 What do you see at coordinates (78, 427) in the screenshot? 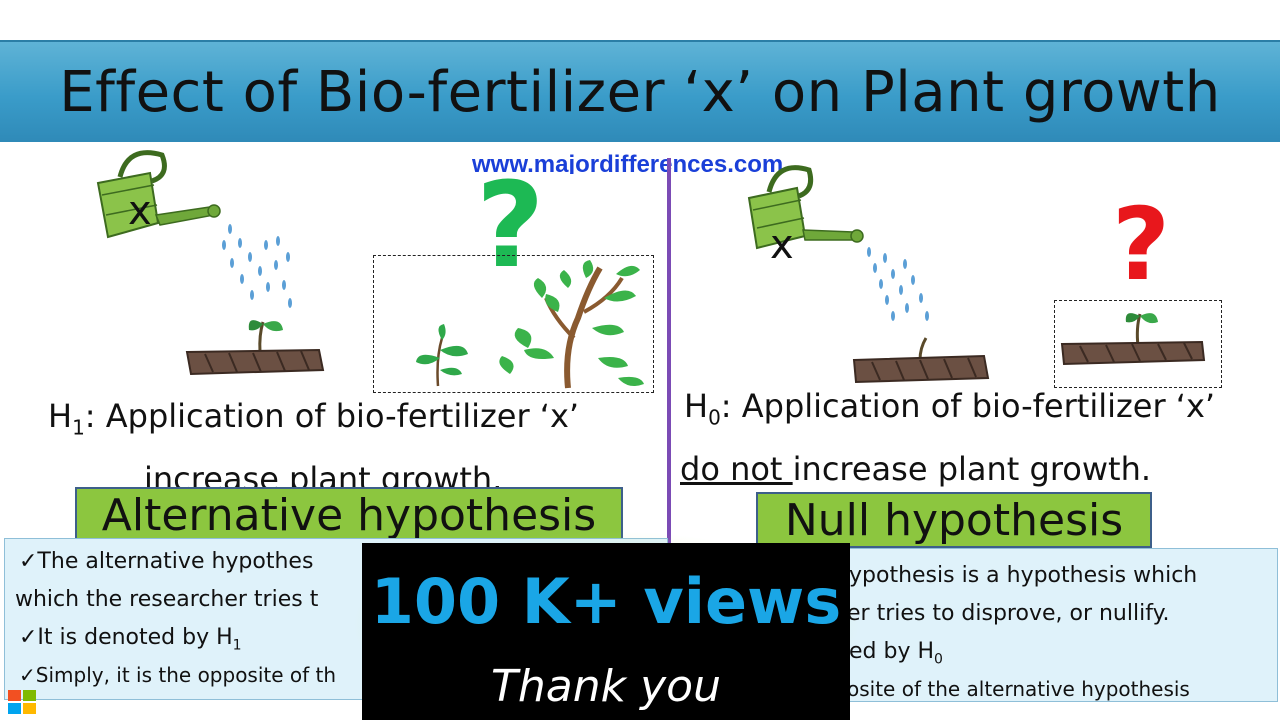
I see `h1-subscript: 1` at bounding box center [78, 427].